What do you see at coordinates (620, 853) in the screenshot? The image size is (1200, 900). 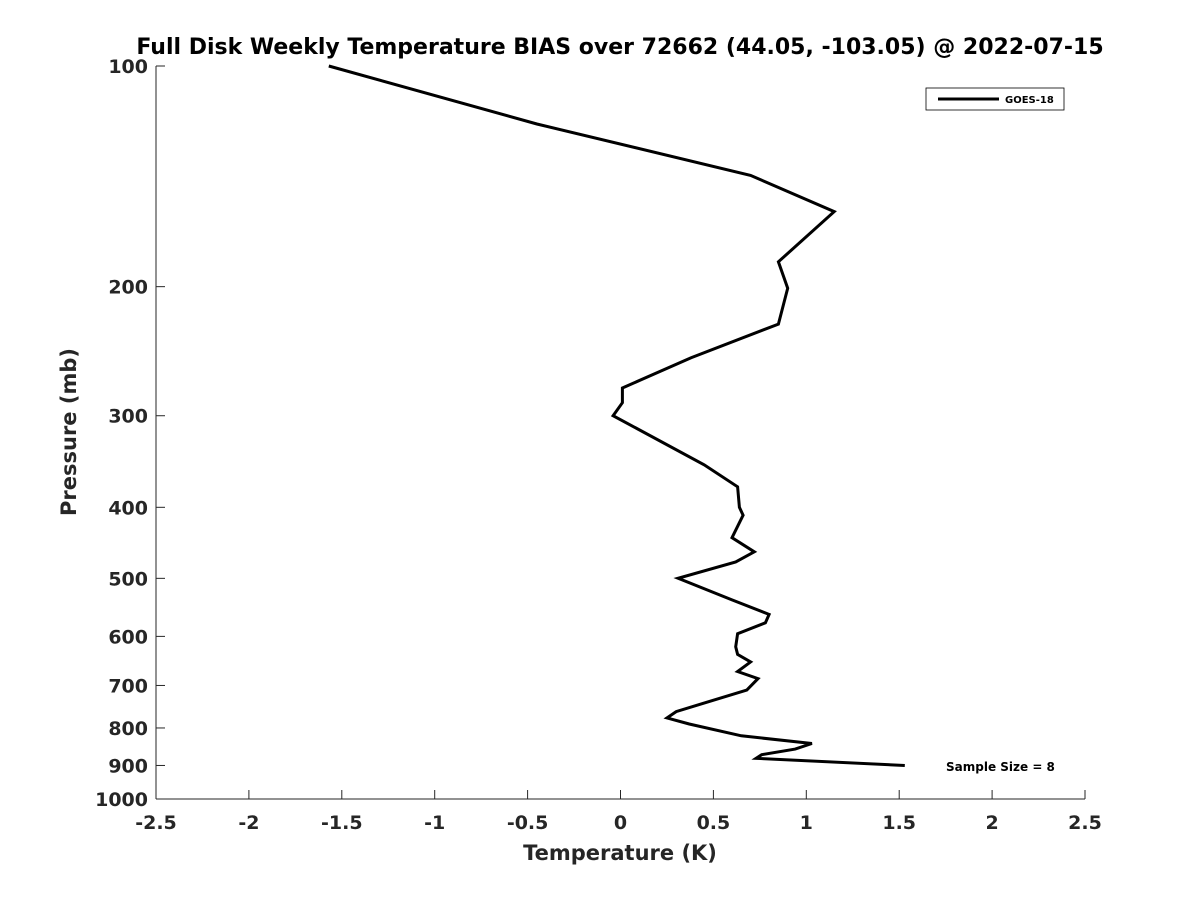 I see `x-axis-label: Temperature (K)` at bounding box center [620, 853].